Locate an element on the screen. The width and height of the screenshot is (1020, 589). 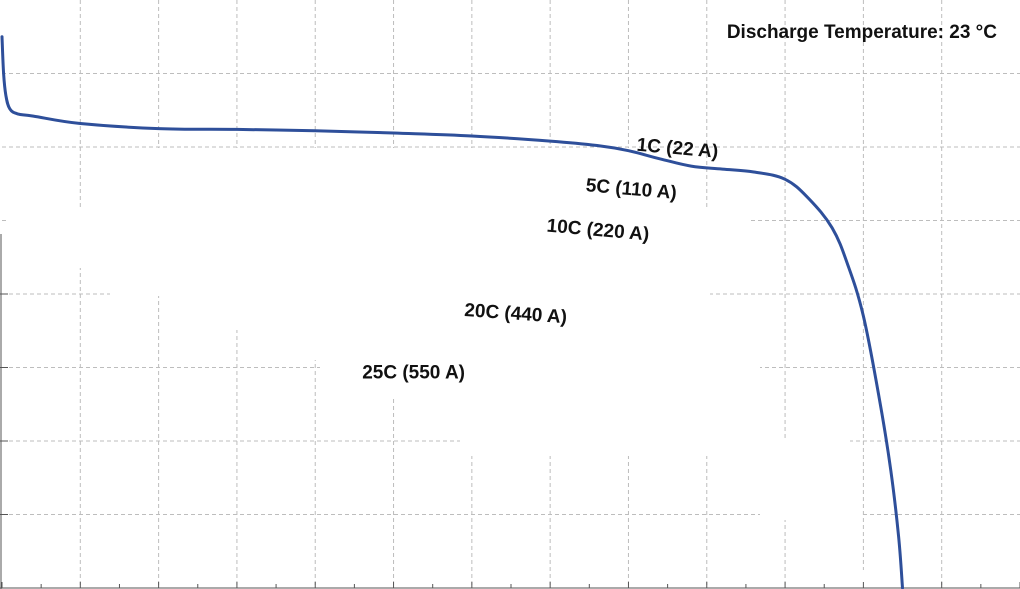
temperature-annotation: Discharge Temperature: 23 °C is located at coordinates (862, 32).